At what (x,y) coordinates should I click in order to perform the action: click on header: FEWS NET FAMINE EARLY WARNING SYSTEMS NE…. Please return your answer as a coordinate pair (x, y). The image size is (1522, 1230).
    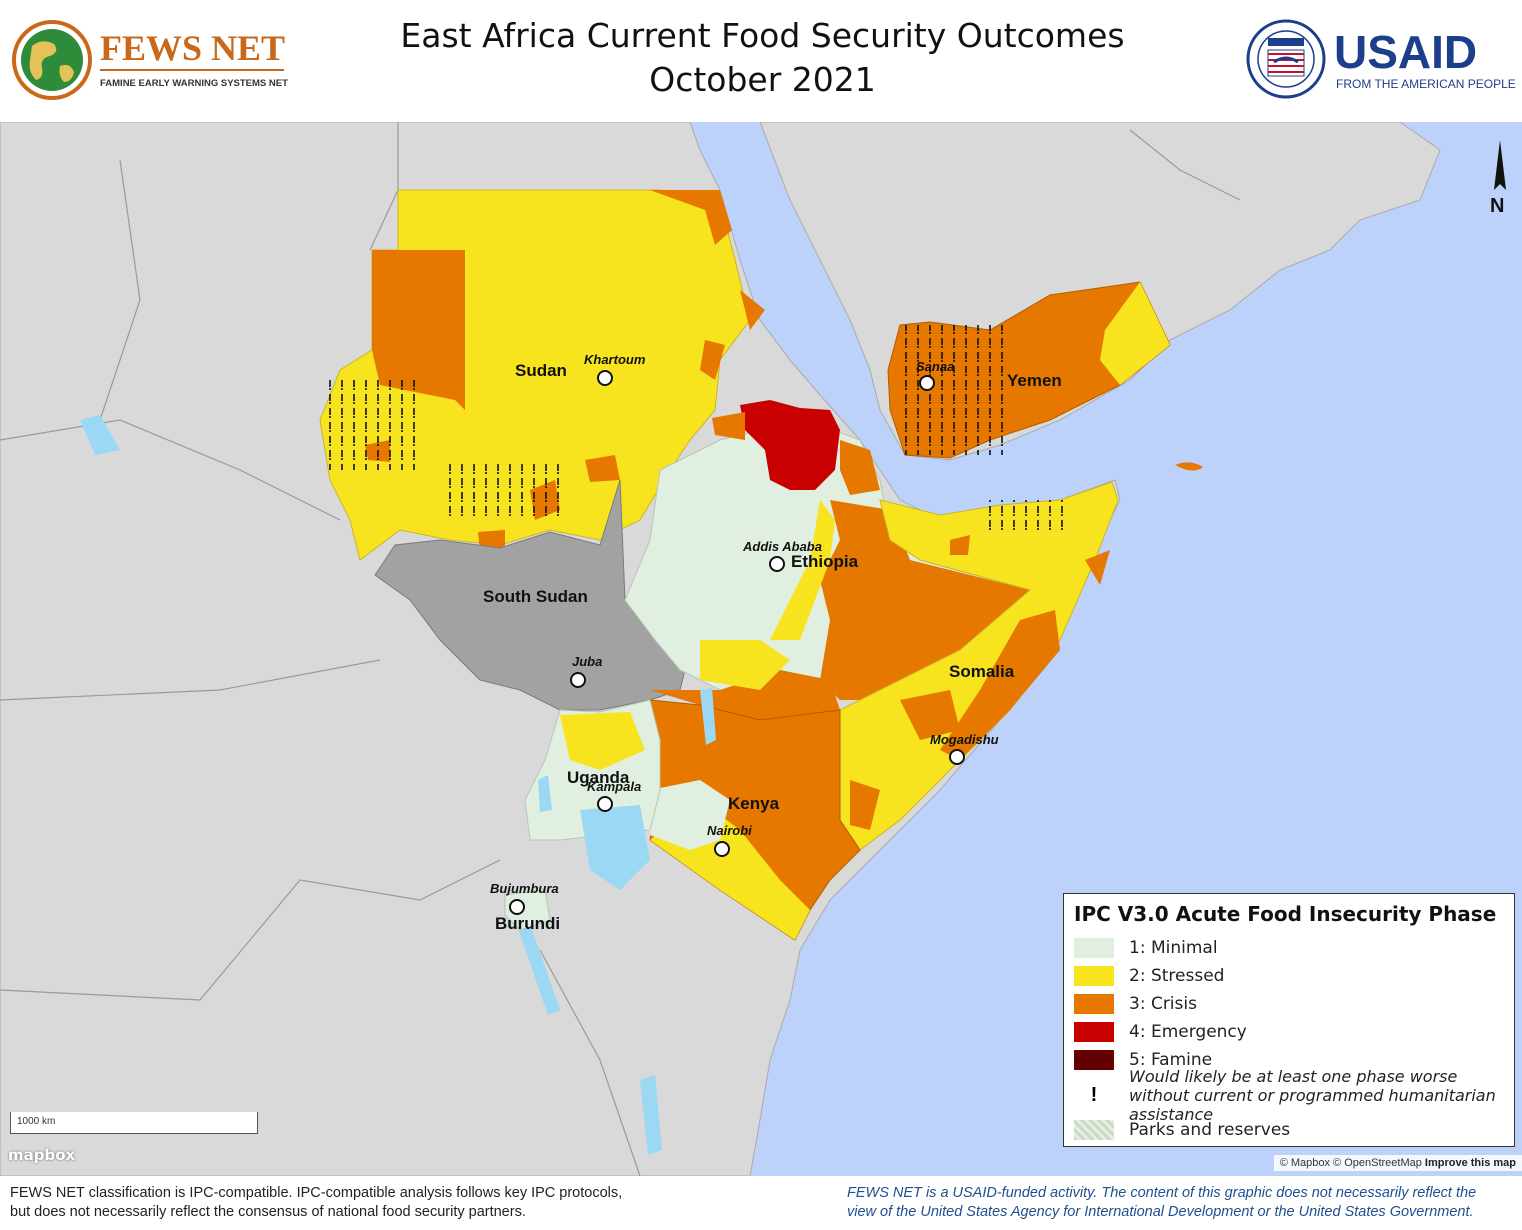
    Looking at the image, I should click on (761, 61).